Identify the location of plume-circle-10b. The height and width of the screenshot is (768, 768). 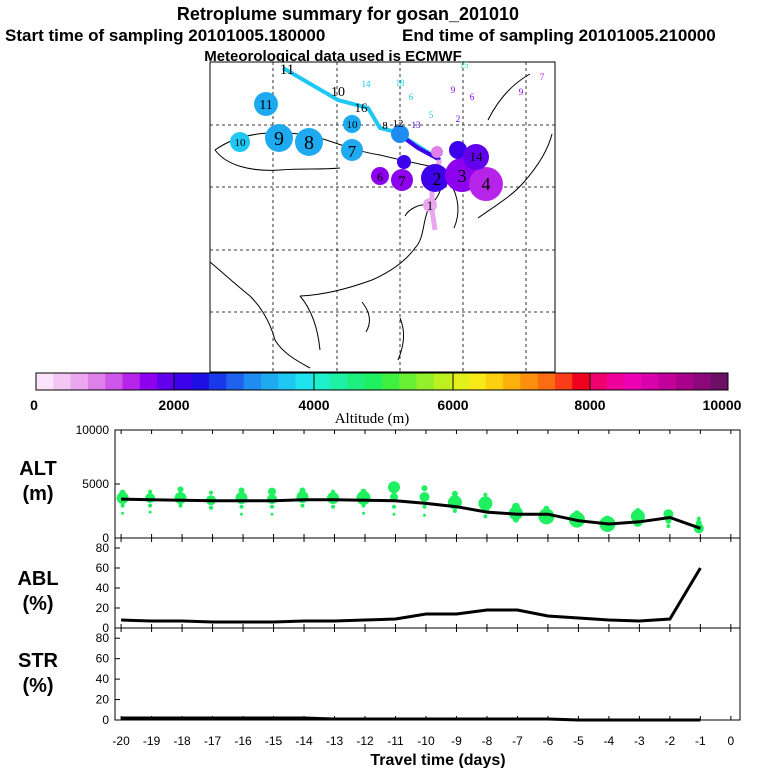
(352, 124).